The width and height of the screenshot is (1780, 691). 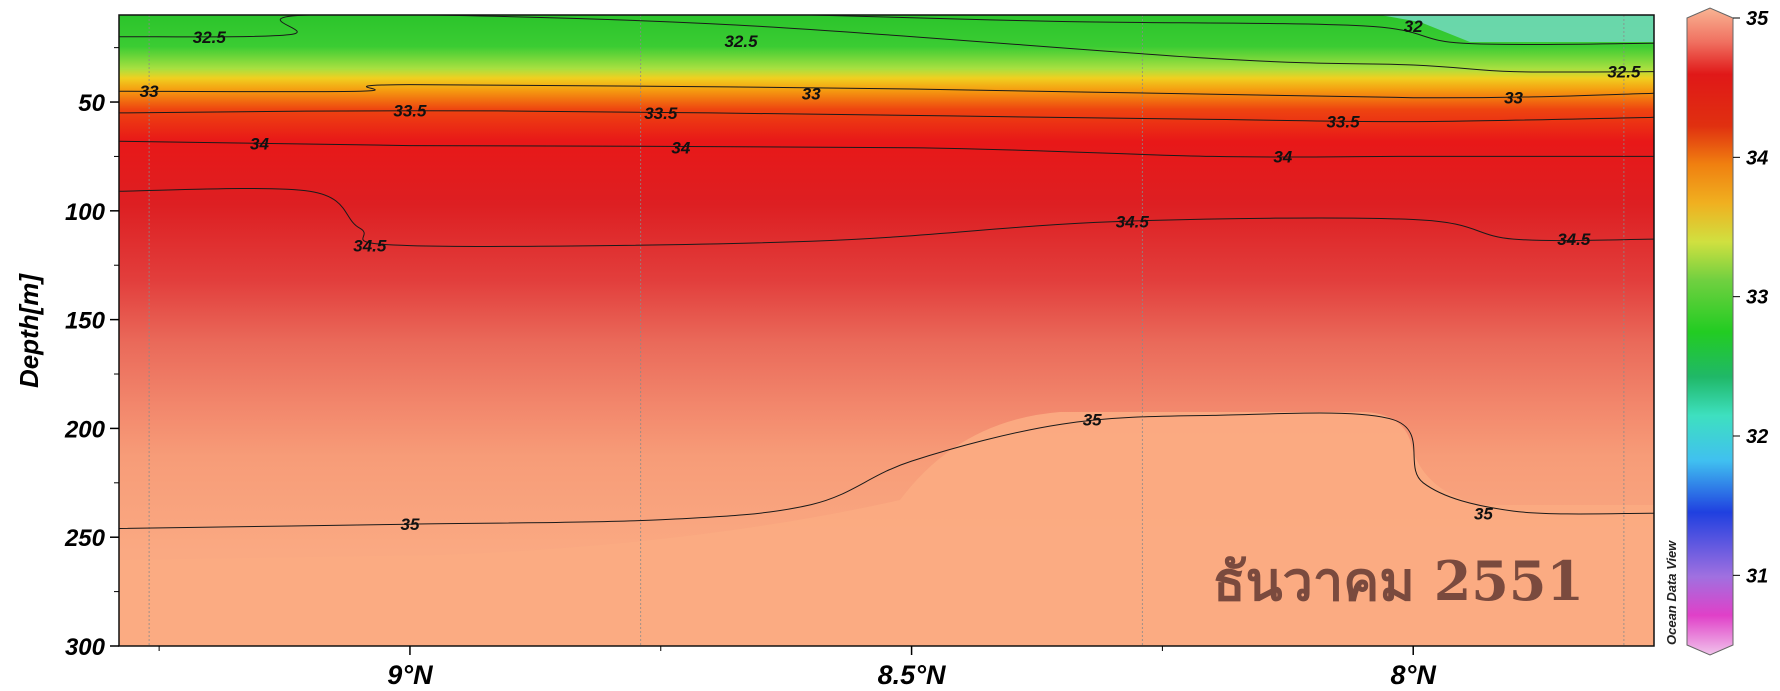 What do you see at coordinates (741, 41) in the screenshot?
I see `contour-label-1: 32.5` at bounding box center [741, 41].